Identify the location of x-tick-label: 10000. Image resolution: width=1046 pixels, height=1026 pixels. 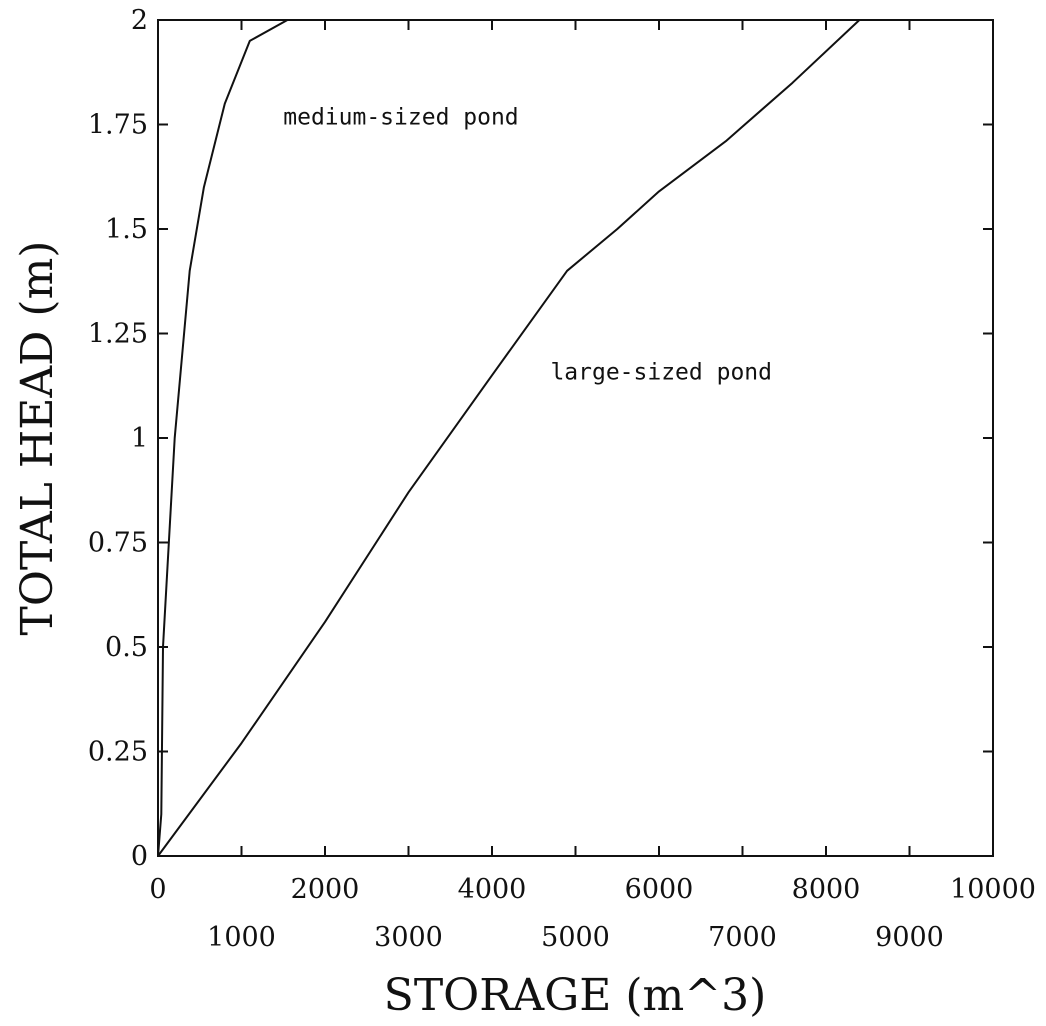
(993, 889).